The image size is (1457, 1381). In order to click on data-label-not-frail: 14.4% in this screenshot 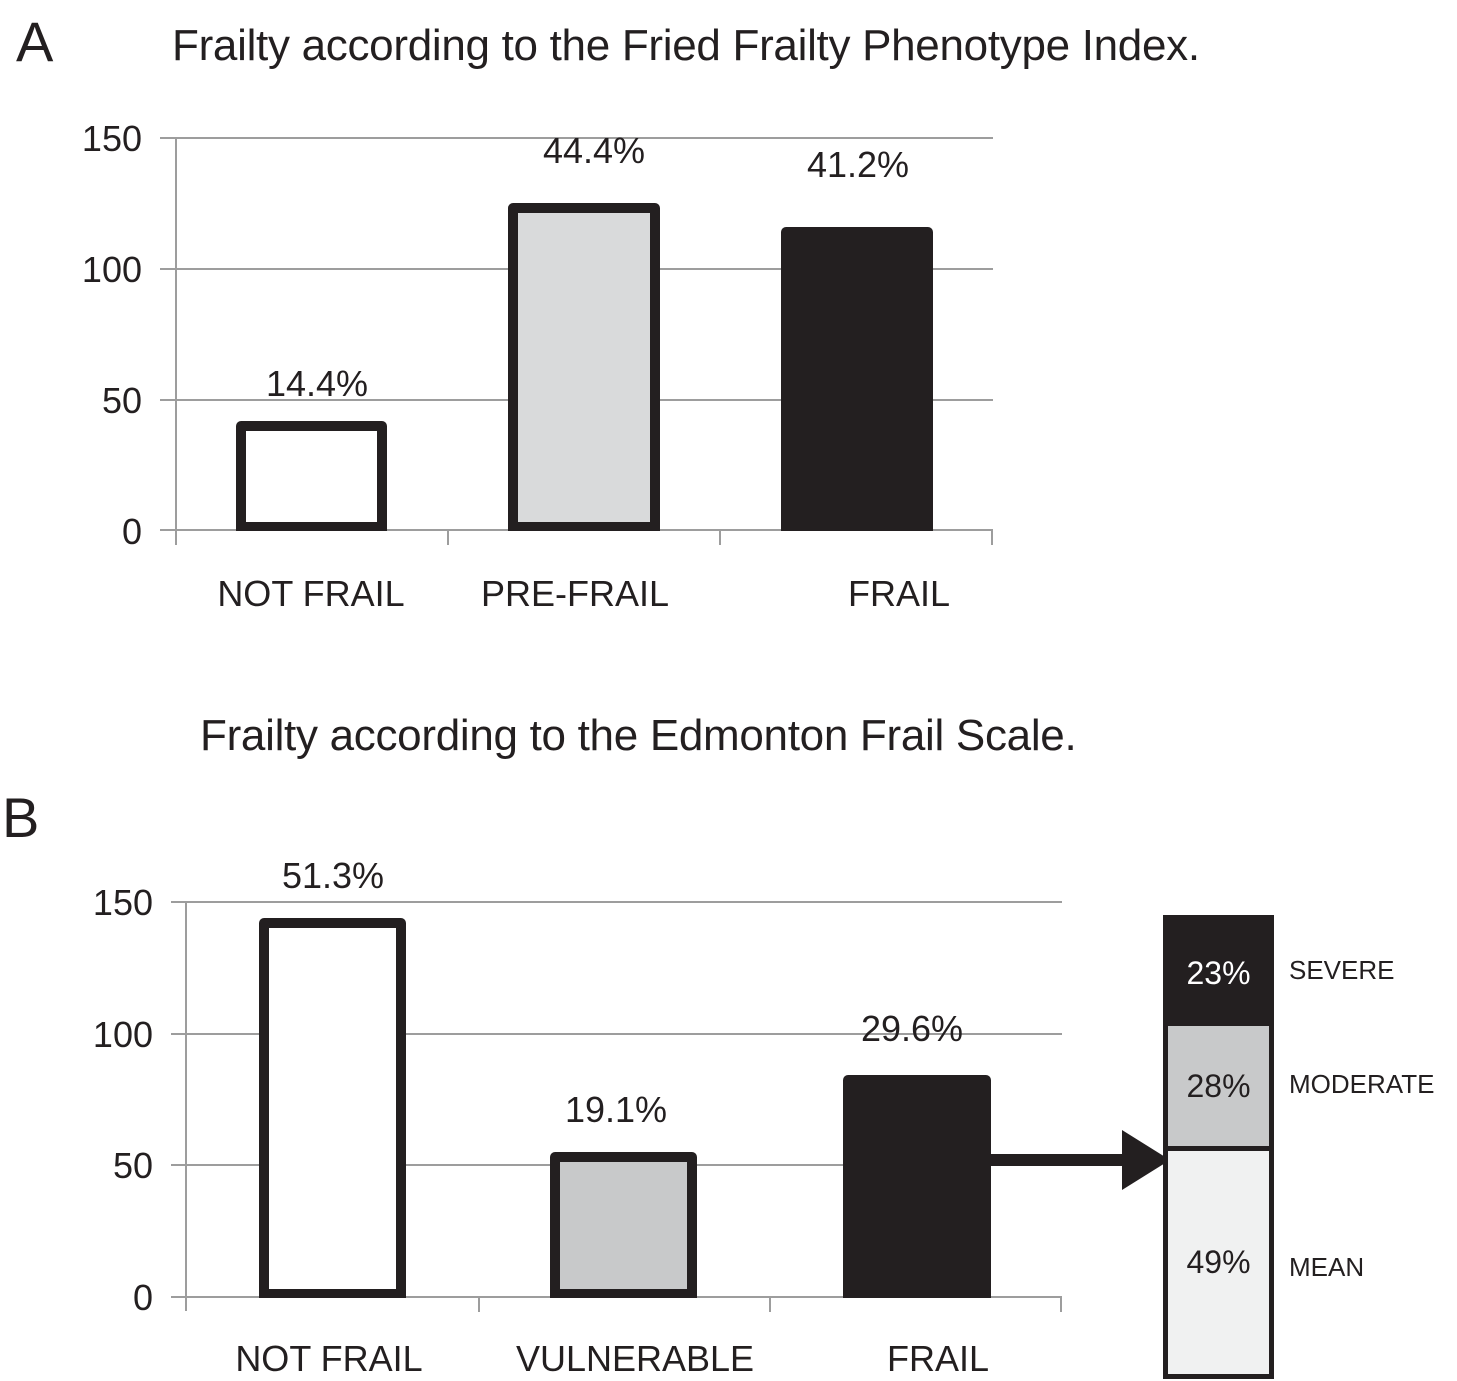, I will do `click(317, 383)`.